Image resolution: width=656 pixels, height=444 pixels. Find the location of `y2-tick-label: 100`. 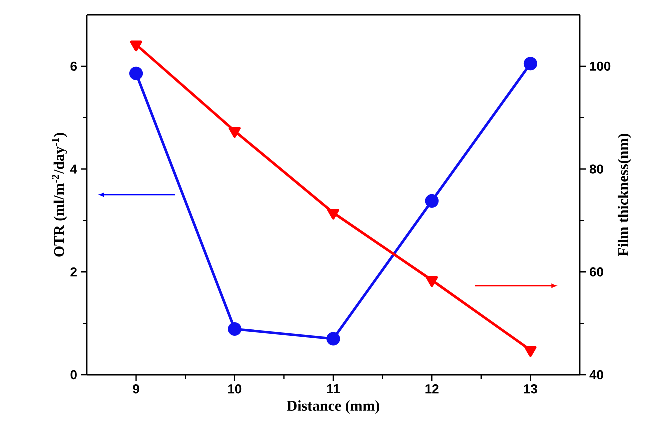

y2-tick-label: 100 is located at coordinates (600, 67).